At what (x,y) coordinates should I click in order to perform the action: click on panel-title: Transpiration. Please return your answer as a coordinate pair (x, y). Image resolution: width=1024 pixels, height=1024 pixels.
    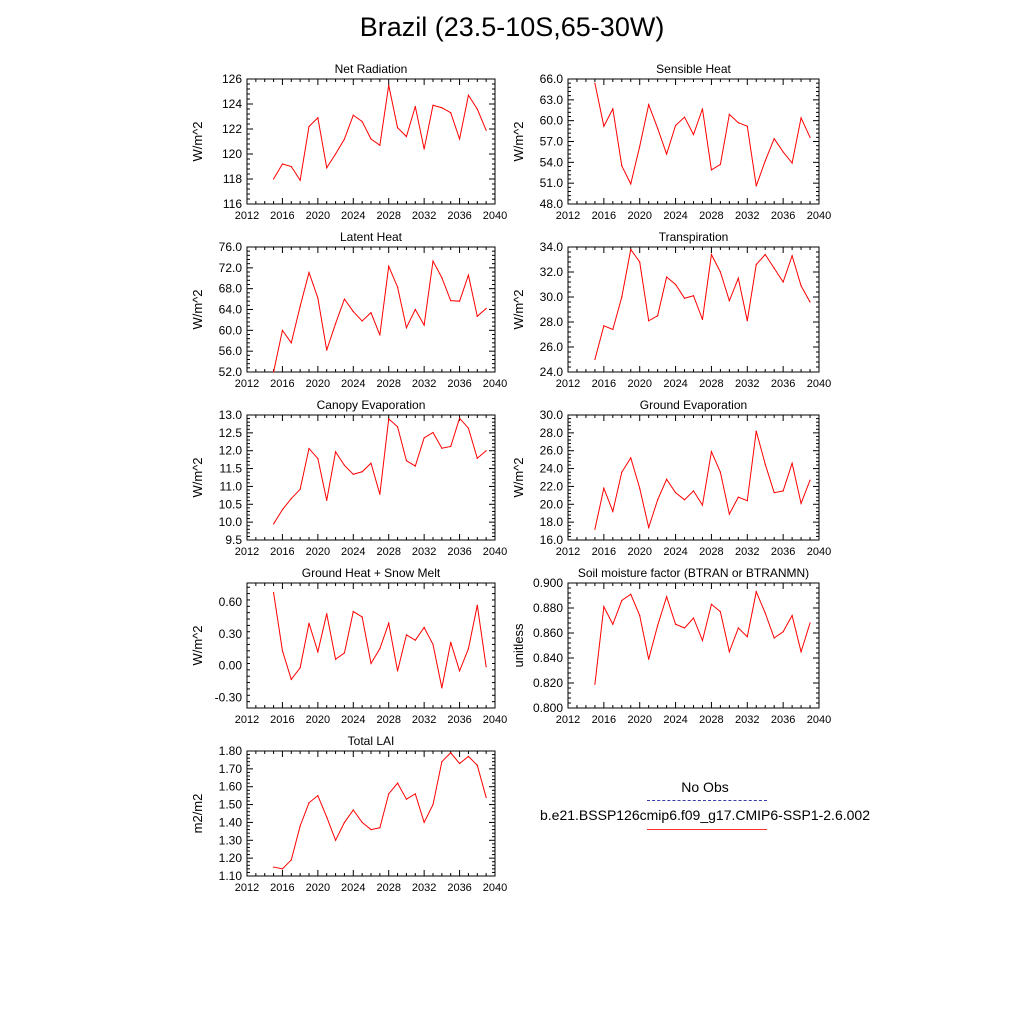
    Looking at the image, I should click on (694, 237).